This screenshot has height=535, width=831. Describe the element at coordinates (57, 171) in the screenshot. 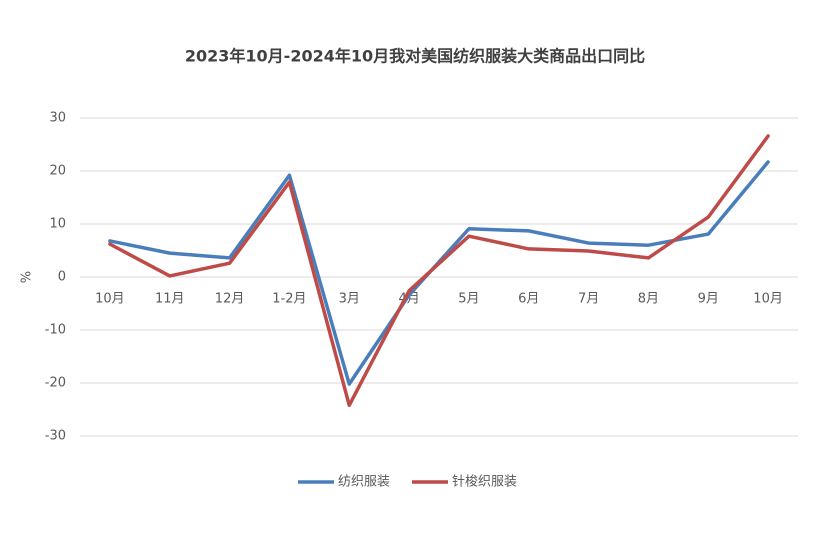

I see `y-tick-label: 20` at that location.